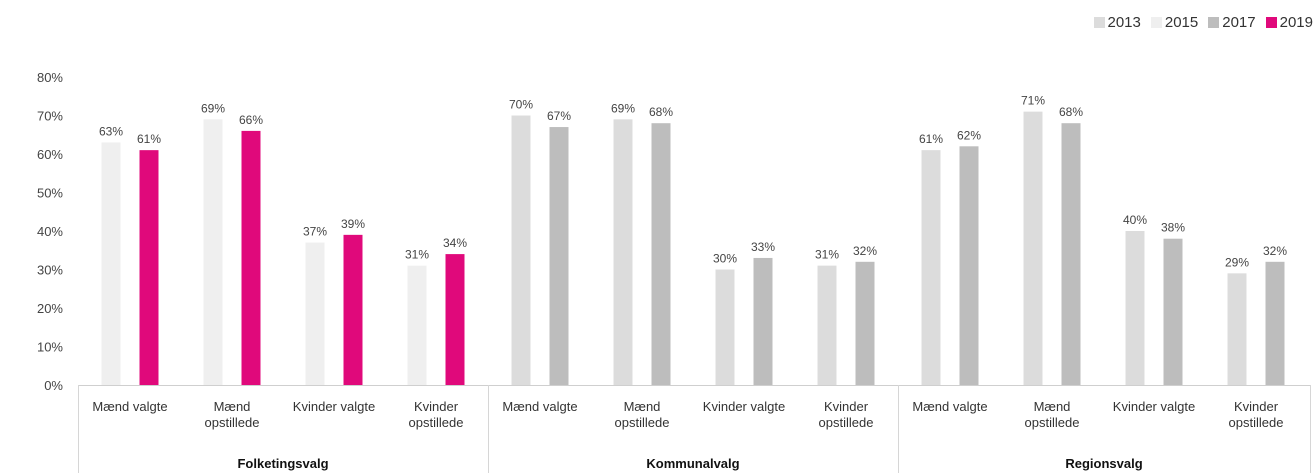 Image resolution: width=1313 pixels, height=473 pixels. What do you see at coordinates (521, 105) in the screenshot?
I see `data-label: 70%` at bounding box center [521, 105].